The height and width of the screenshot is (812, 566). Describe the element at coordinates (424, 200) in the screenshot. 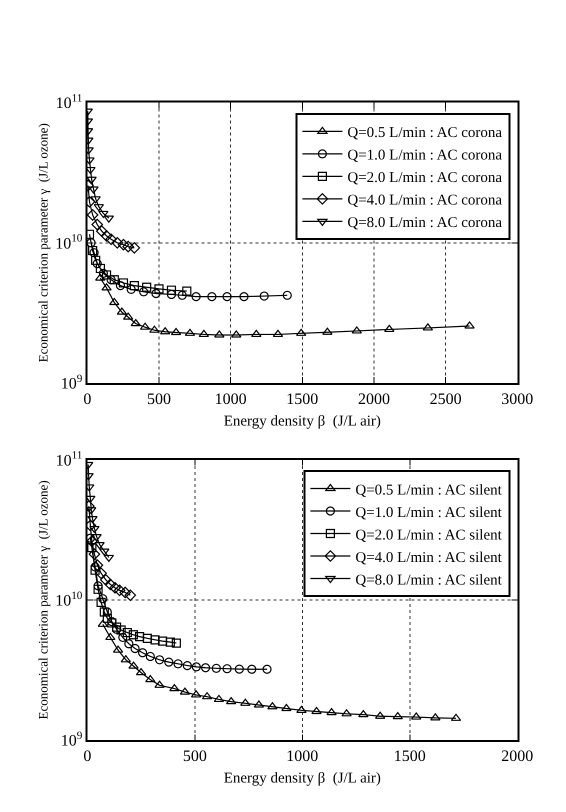

I see `legend-label: Q=4.0 L/min : AC corona` at that location.